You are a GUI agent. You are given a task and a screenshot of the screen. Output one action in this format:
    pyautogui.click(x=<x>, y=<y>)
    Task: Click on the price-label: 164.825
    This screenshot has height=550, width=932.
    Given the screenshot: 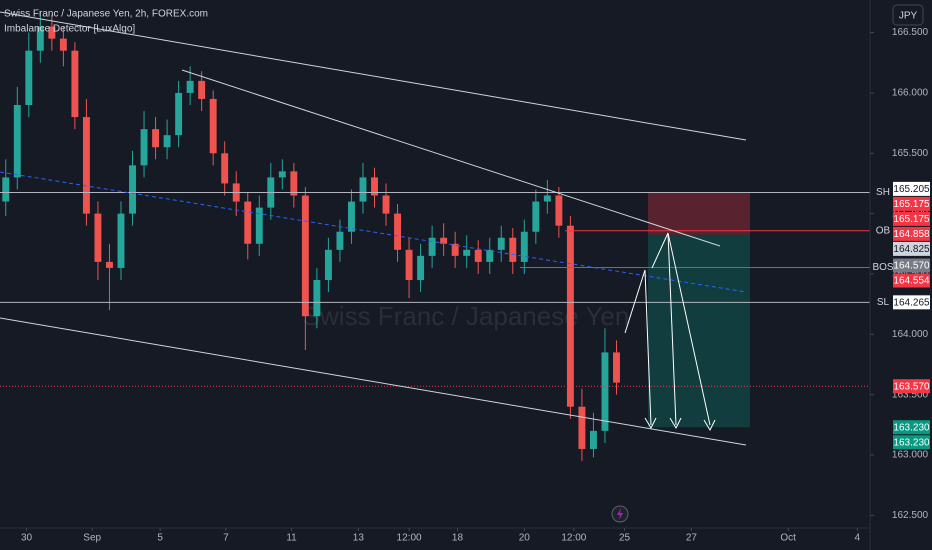 What is the action you would take?
    pyautogui.click(x=911, y=249)
    